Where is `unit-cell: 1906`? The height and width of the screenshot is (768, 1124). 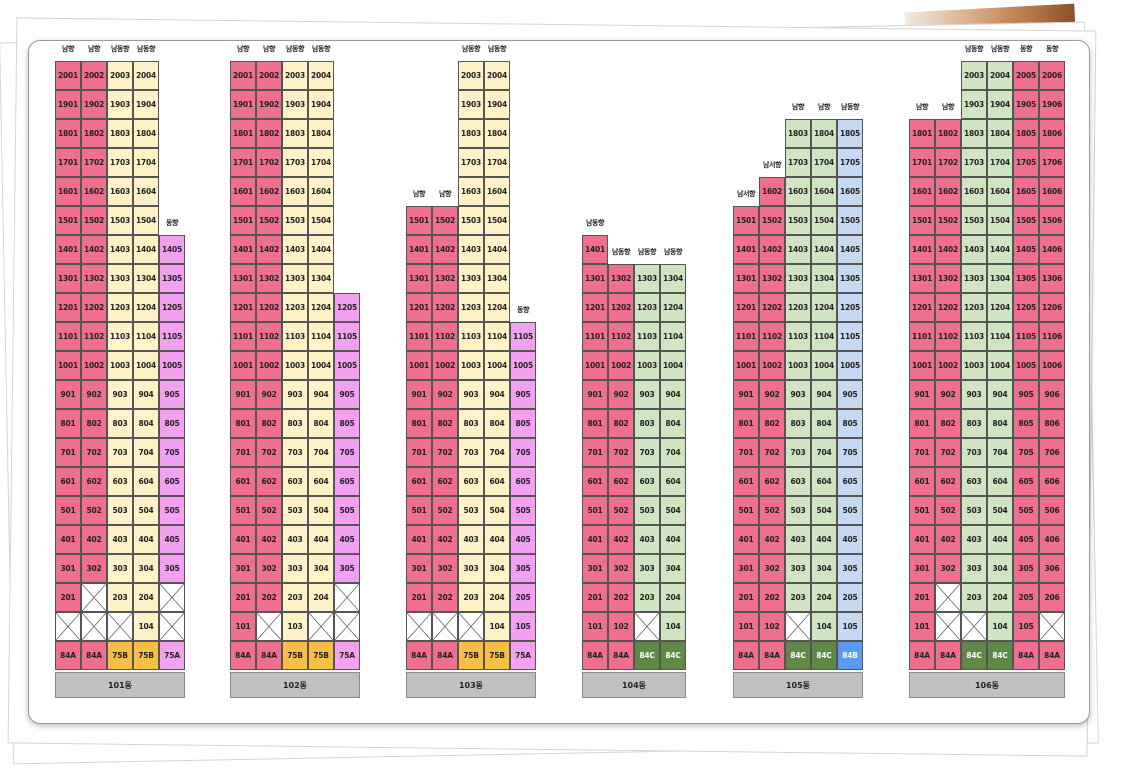
unit-cell: 1906 is located at coordinates (1052, 104).